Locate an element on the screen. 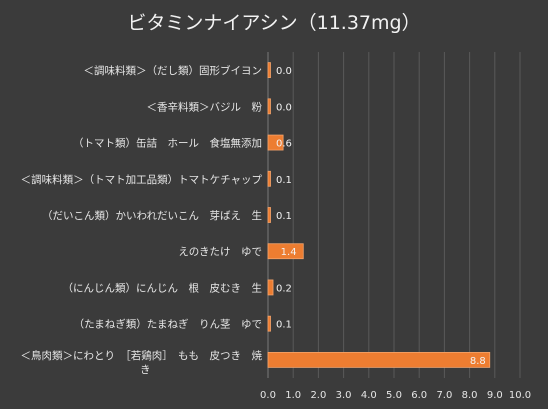 This screenshot has width=548, height=409. y-category-label: ＜香辛料類＞バジル 粉 is located at coordinates (205, 106).